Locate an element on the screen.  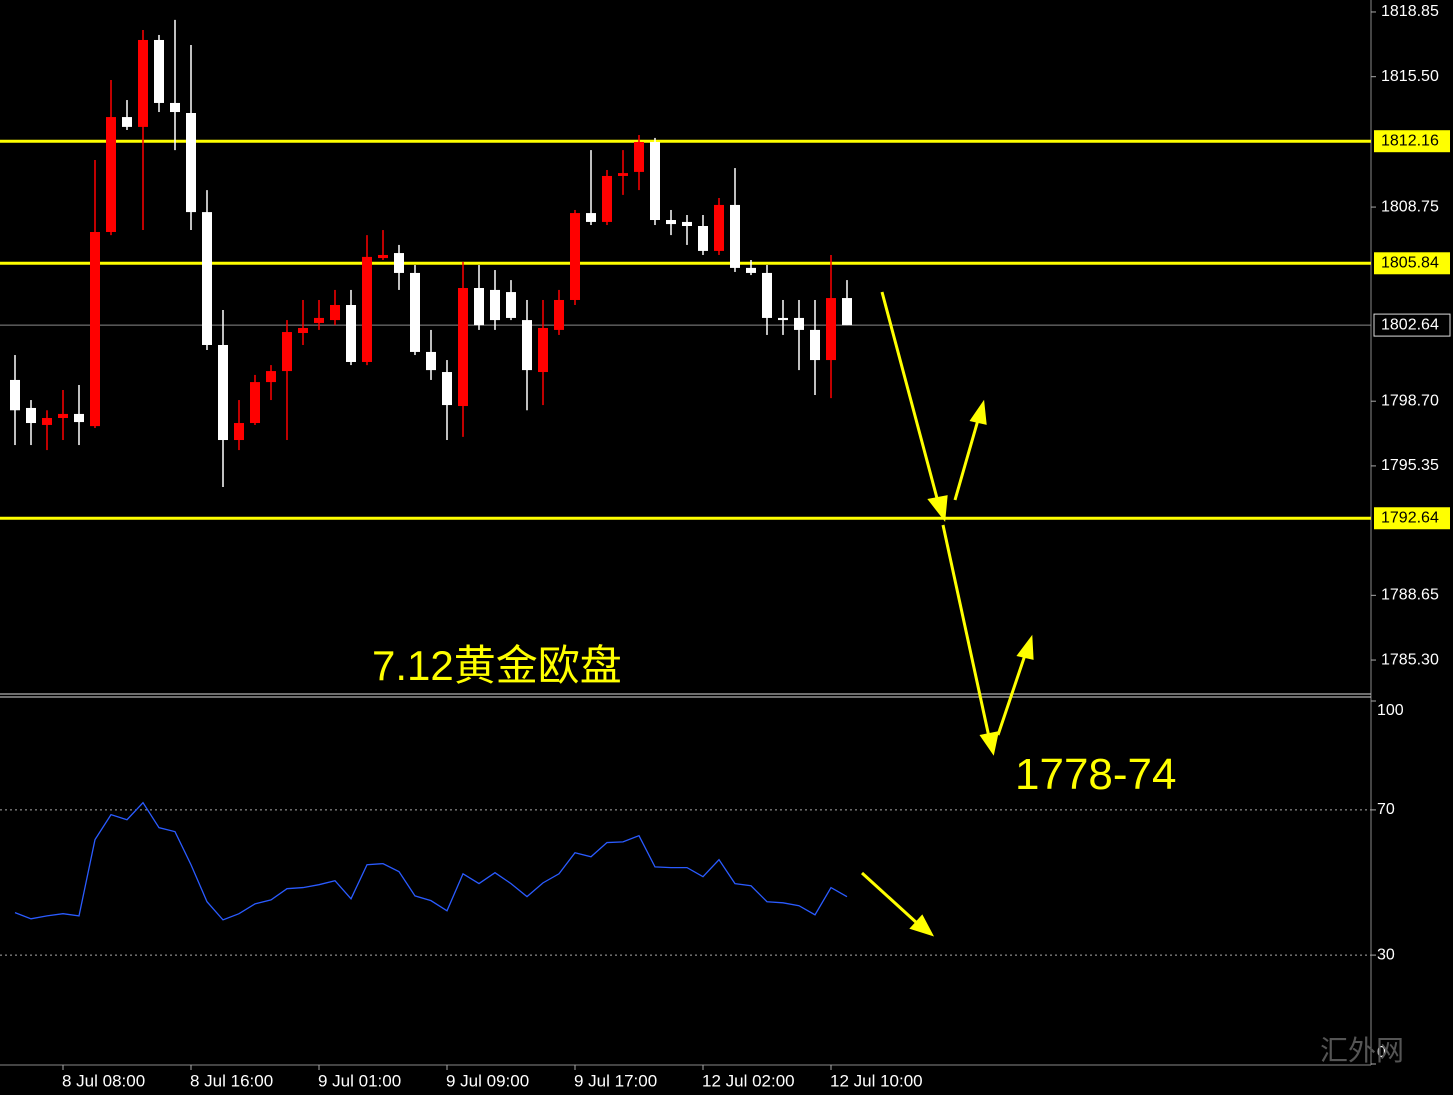
y-tick-label: 70 is located at coordinates (1386, 809).